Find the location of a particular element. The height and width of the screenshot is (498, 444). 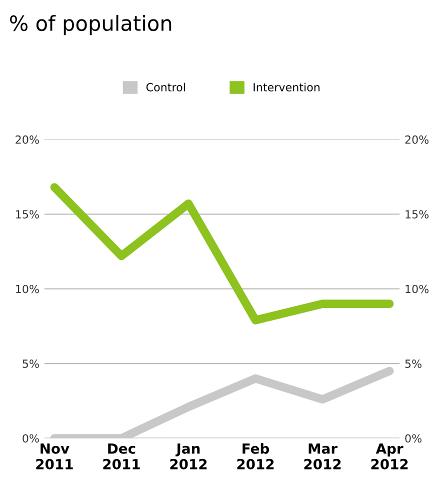

y-tick-label: 5% is located at coordinates (30, 364).